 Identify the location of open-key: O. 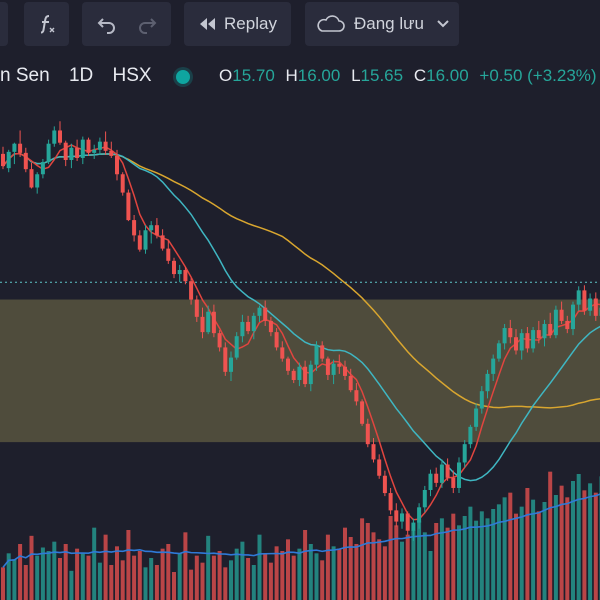
(226, 75).